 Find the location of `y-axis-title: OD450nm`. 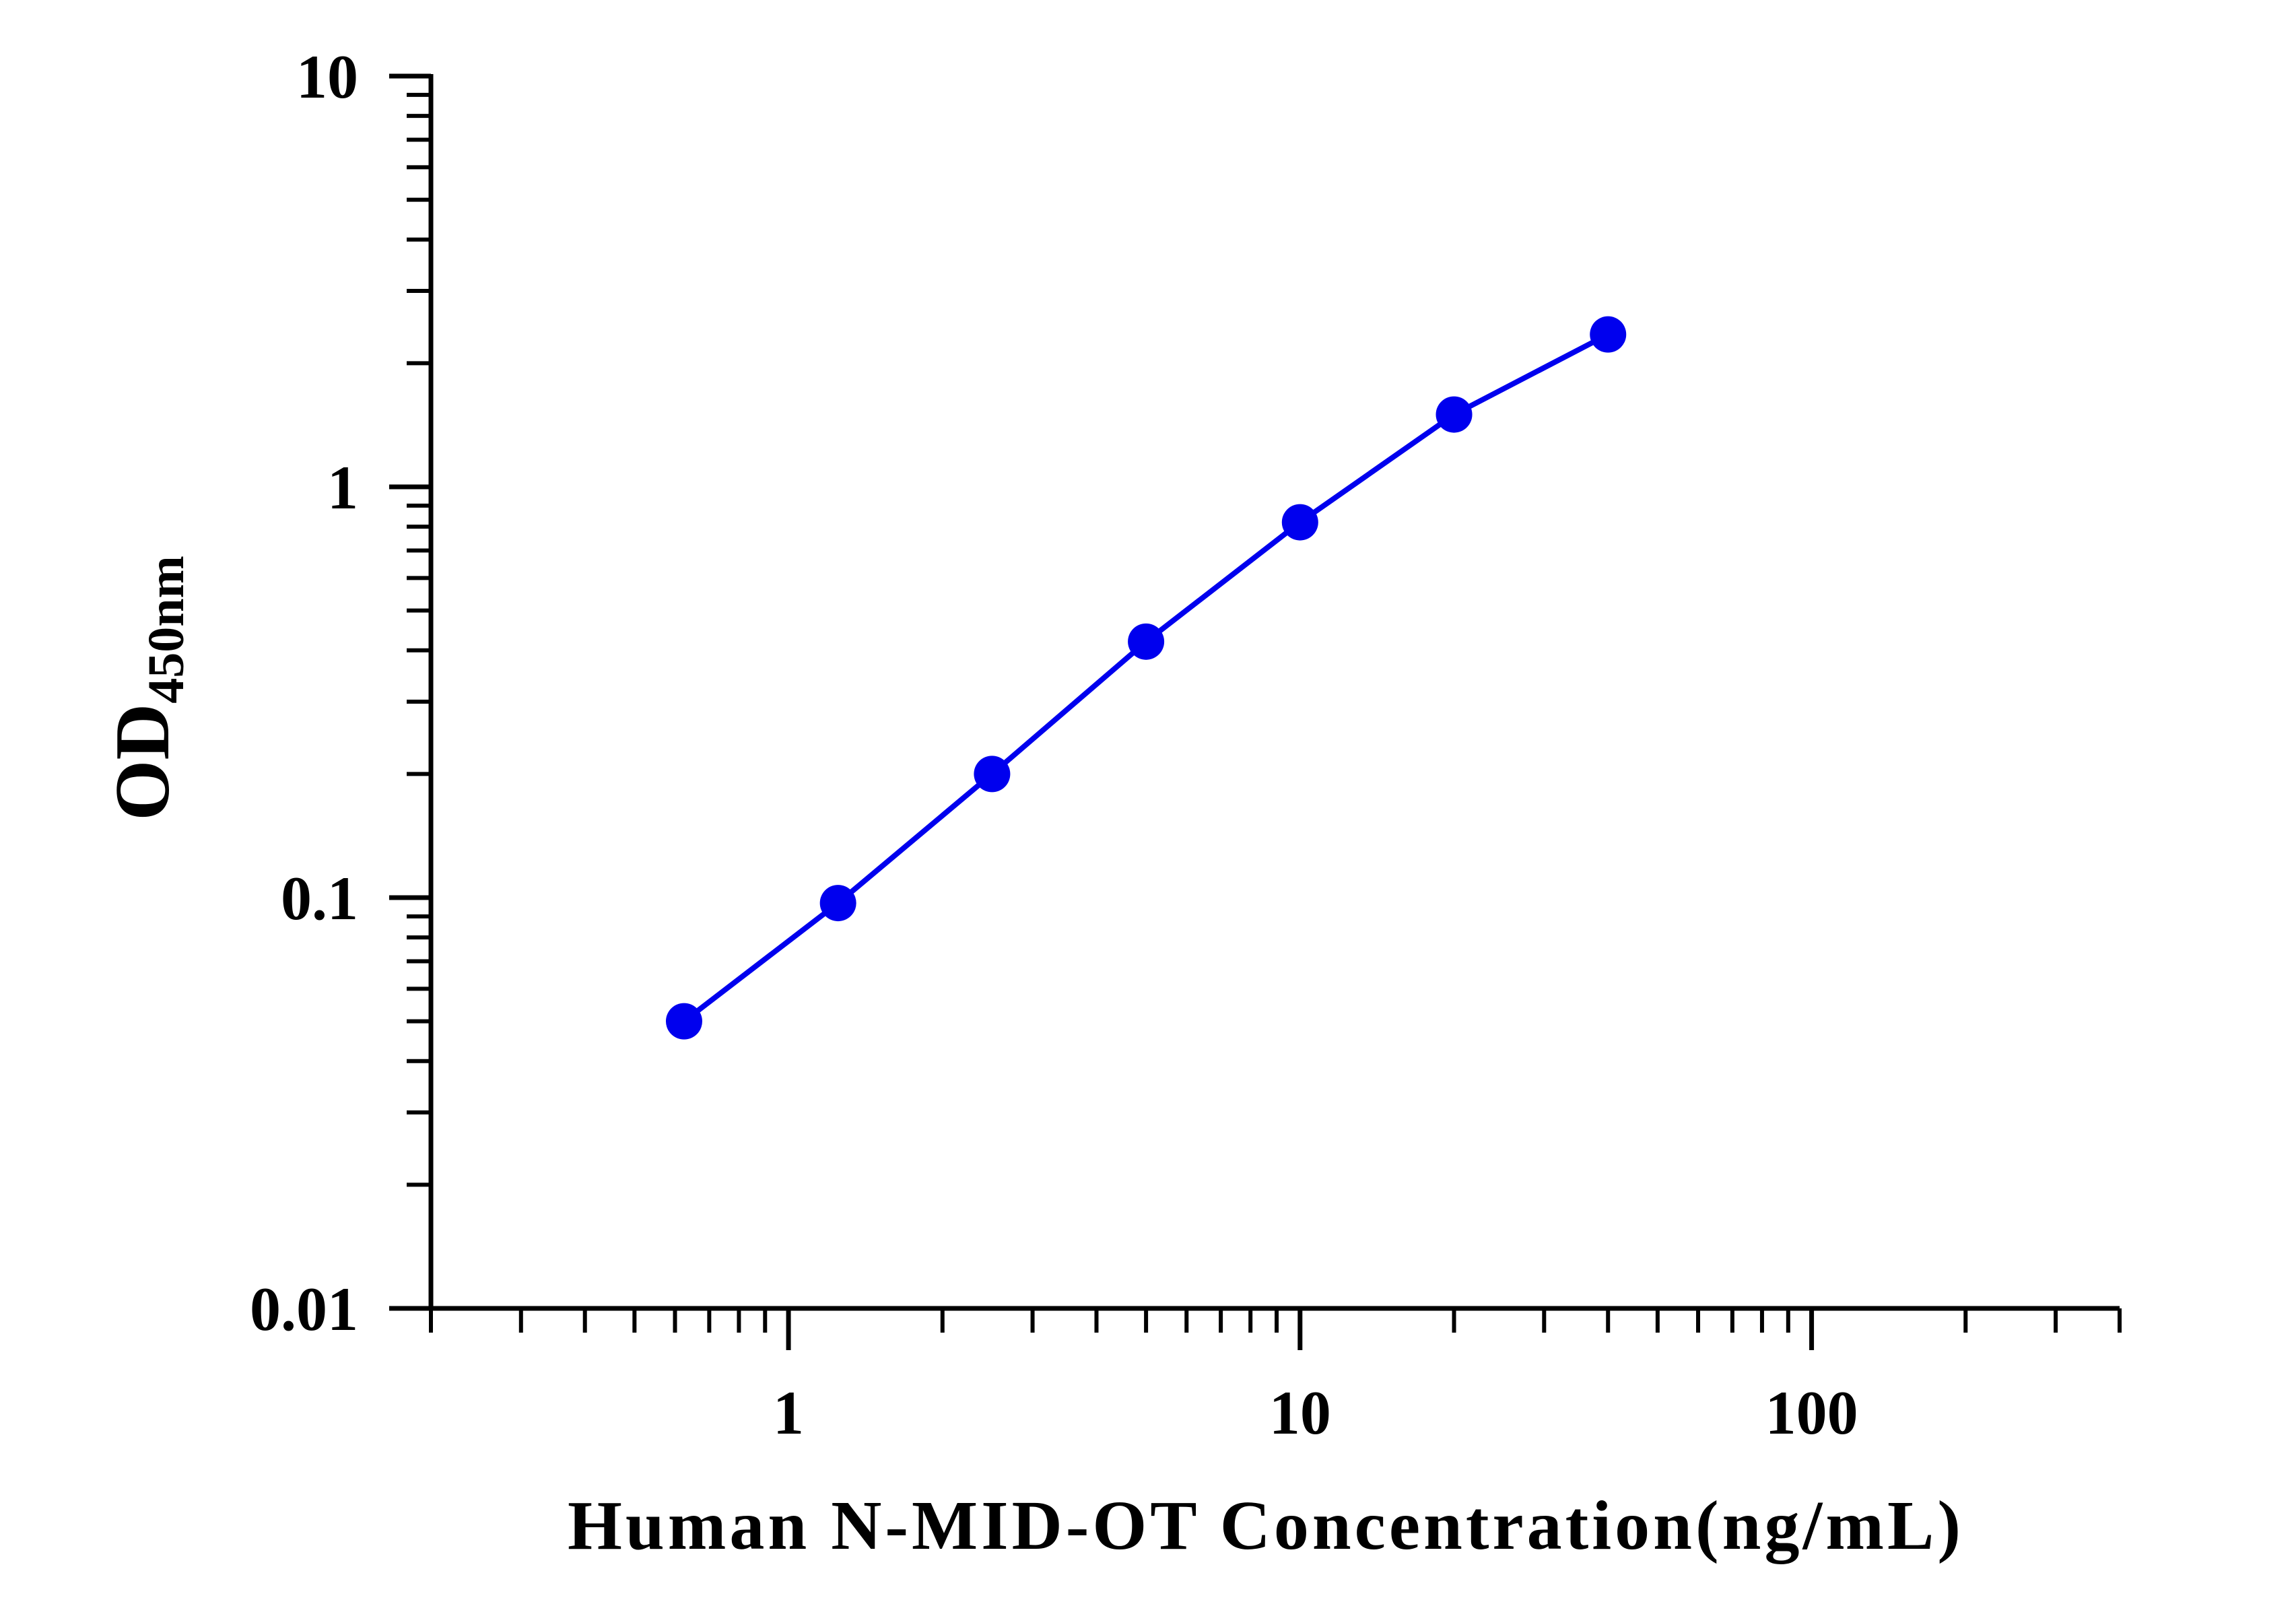

y-axis-title: OD450nm is located at coordinates (147, 689).